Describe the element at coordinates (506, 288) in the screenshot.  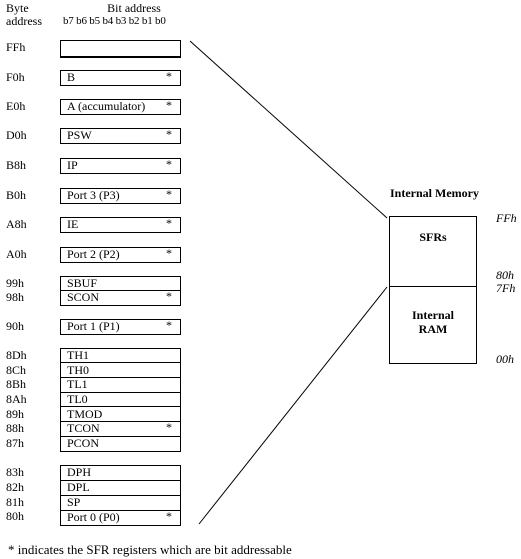
I see `addr-7fh-italic: 7Fh` at that location.